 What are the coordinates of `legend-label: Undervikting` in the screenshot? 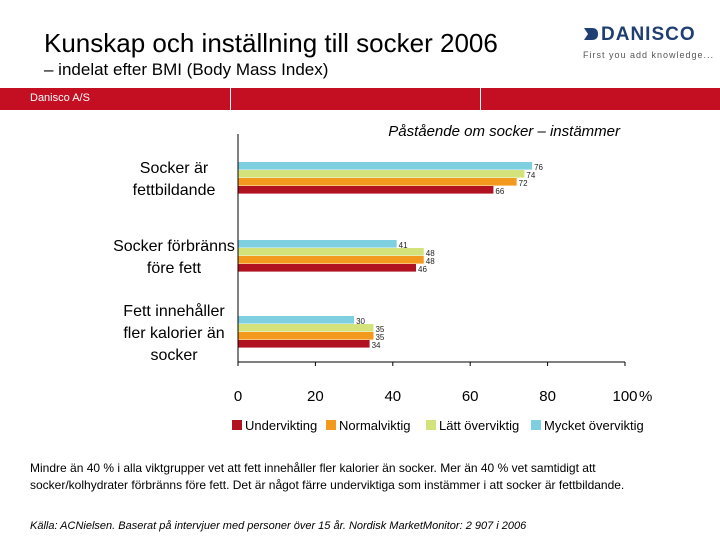 It's located at (281, 425).